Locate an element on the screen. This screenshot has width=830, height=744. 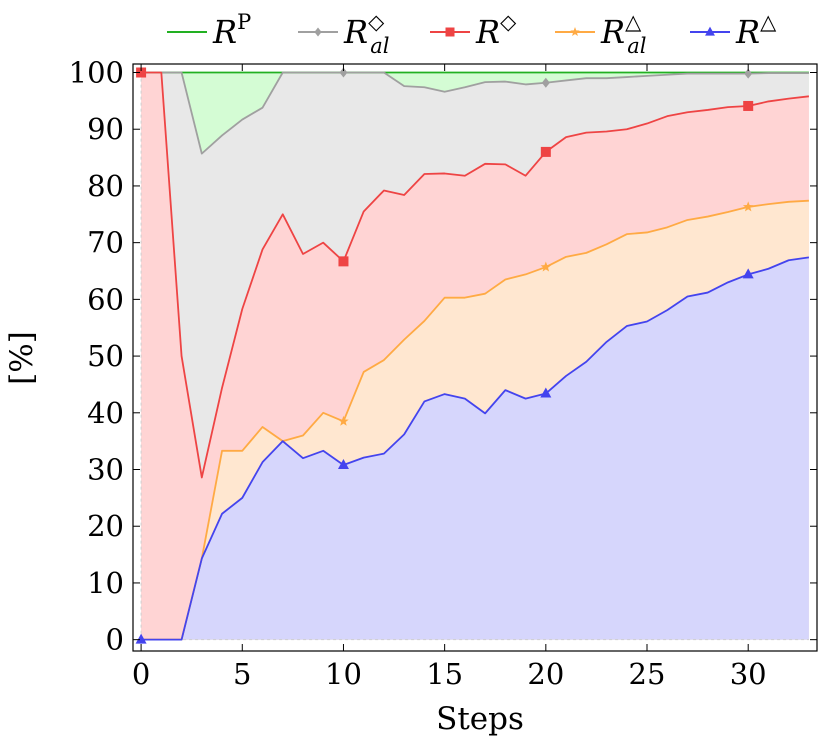
y-tick-label-30: 30 is located at coordinates (105, 470).